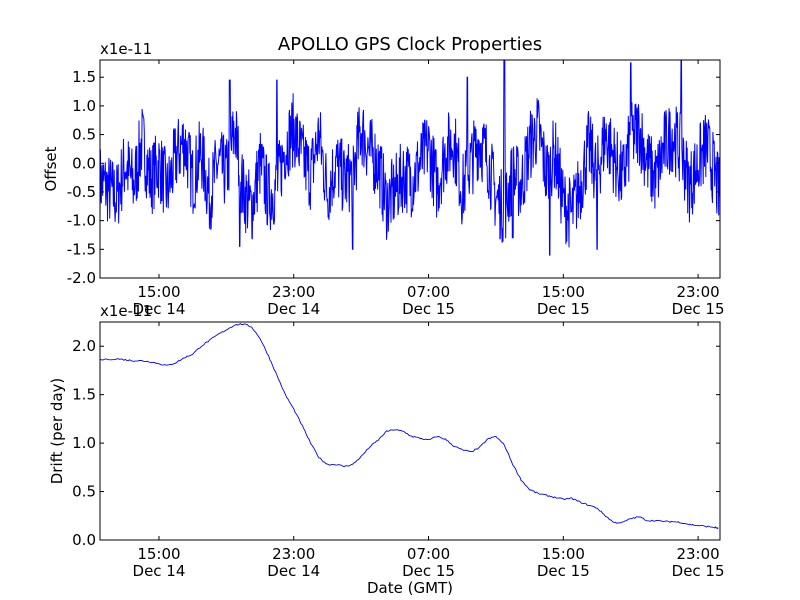 The width and height of the screenshot is (800, 600). Describe the element at coordinates (410, 588) in the screenshot. I see `drift-plot-xlabel: Date (GMT)` at that location.